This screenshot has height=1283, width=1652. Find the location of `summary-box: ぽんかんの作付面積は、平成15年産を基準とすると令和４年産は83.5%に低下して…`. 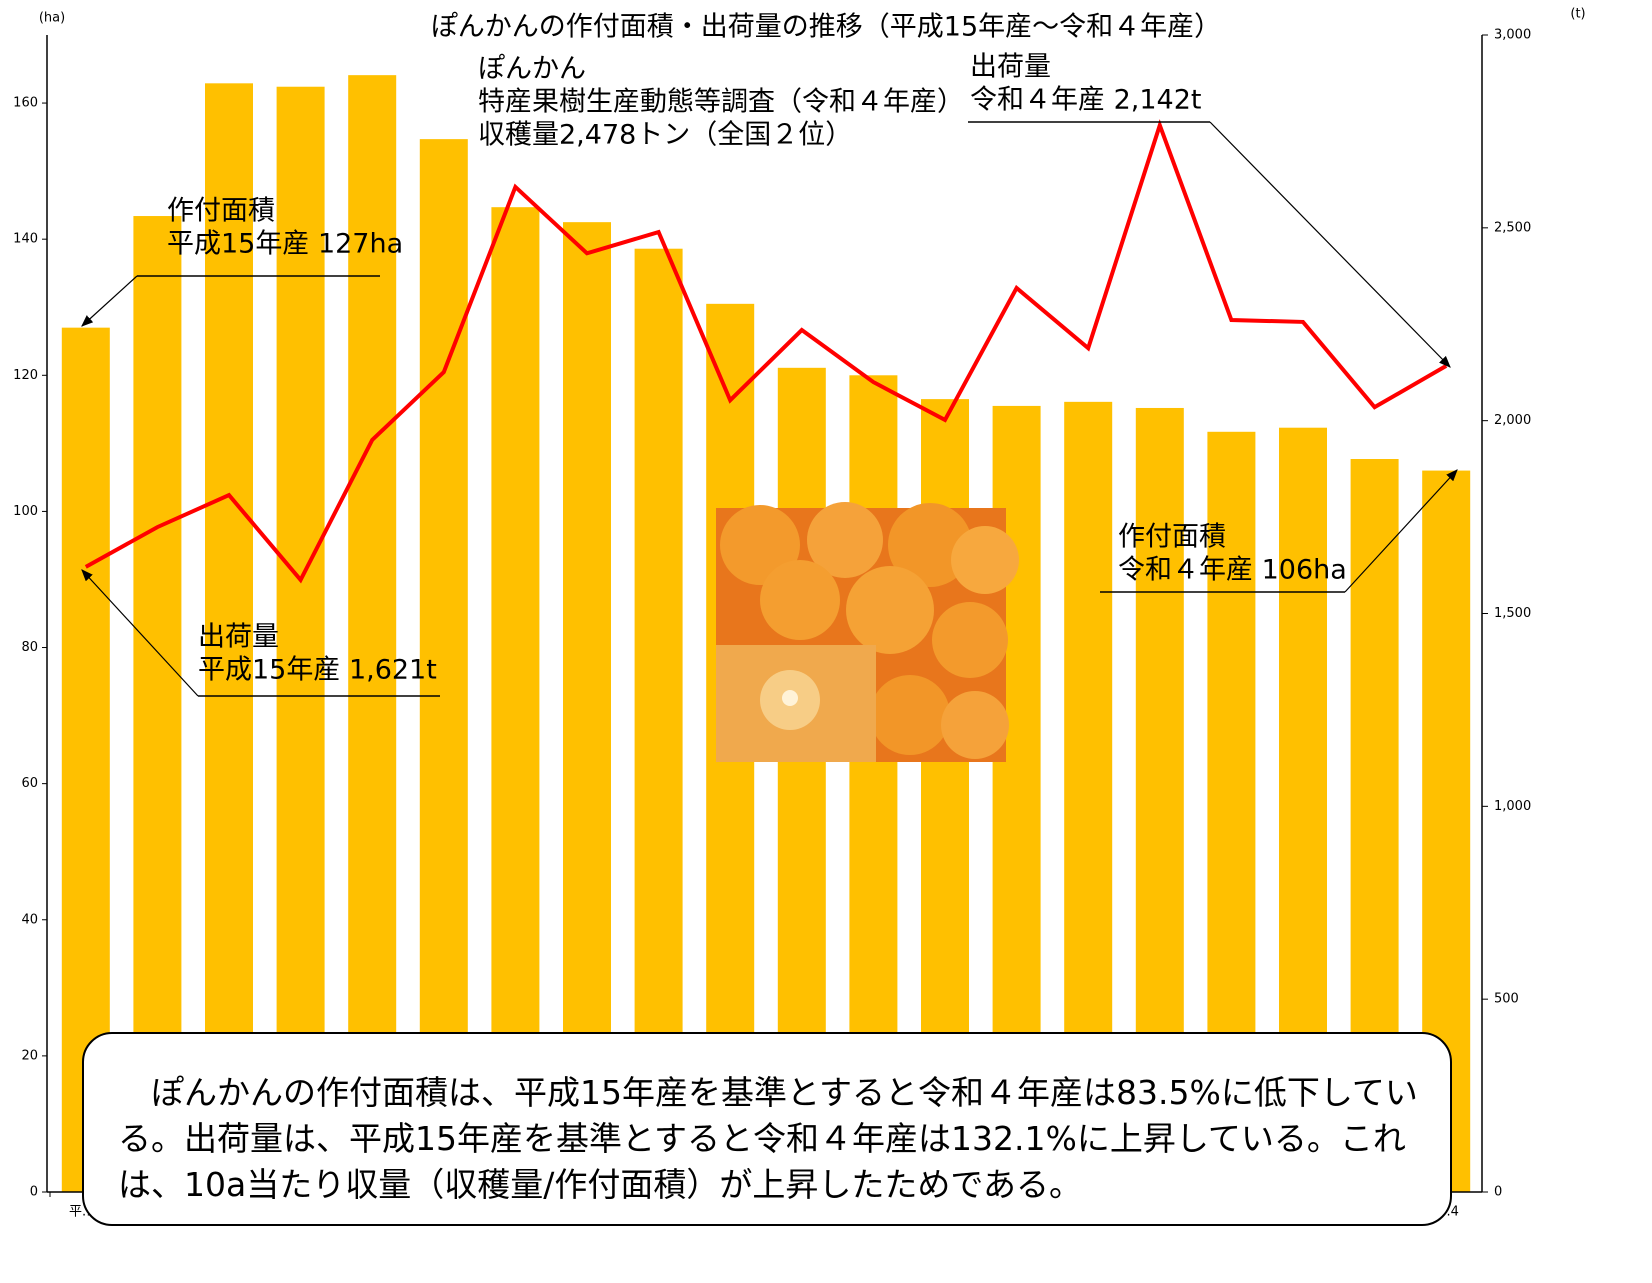

summary-box: ぽんかんの作付面積は、平成15年産を基準とすると令和４年産は83.5%に低下して… is located at coordinates (767, 1129).